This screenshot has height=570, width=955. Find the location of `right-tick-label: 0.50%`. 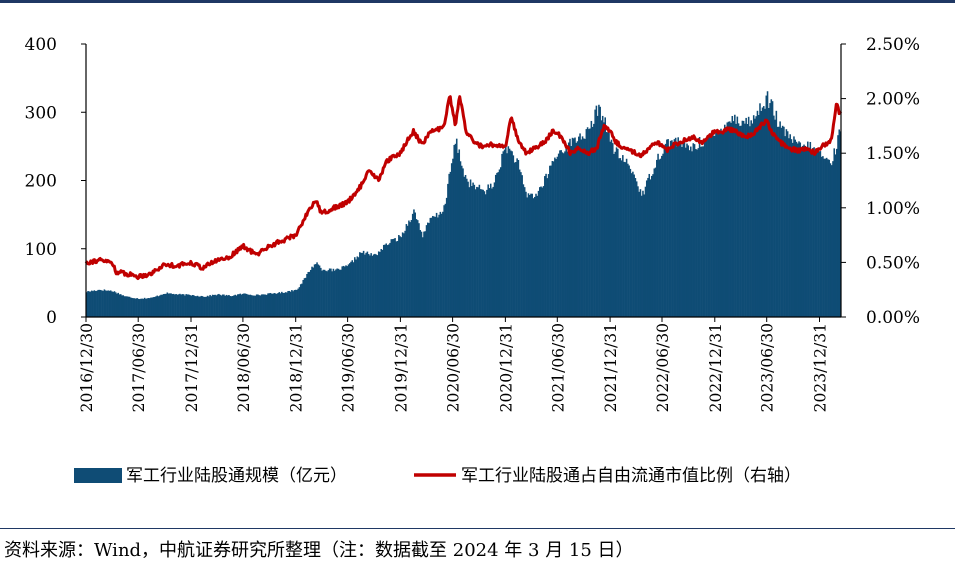

right-tick-label: 0.50% is located at coordinates (893, 263).